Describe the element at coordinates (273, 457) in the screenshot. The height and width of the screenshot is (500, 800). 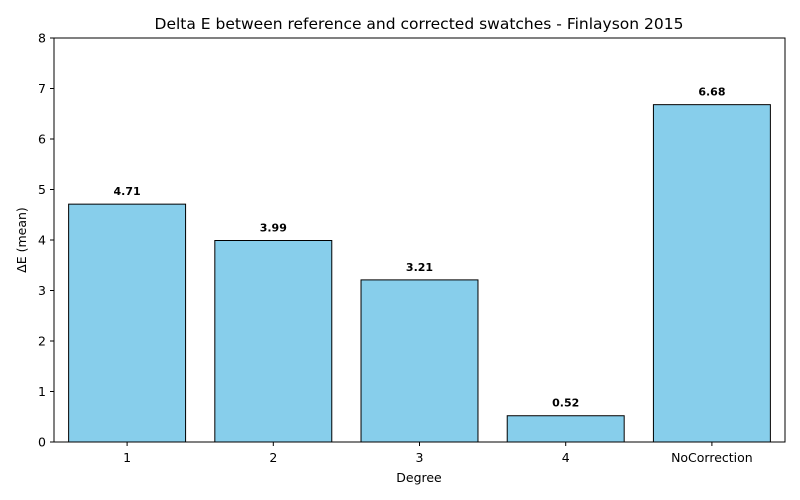
I see `x-tick-label: 2` at that location.